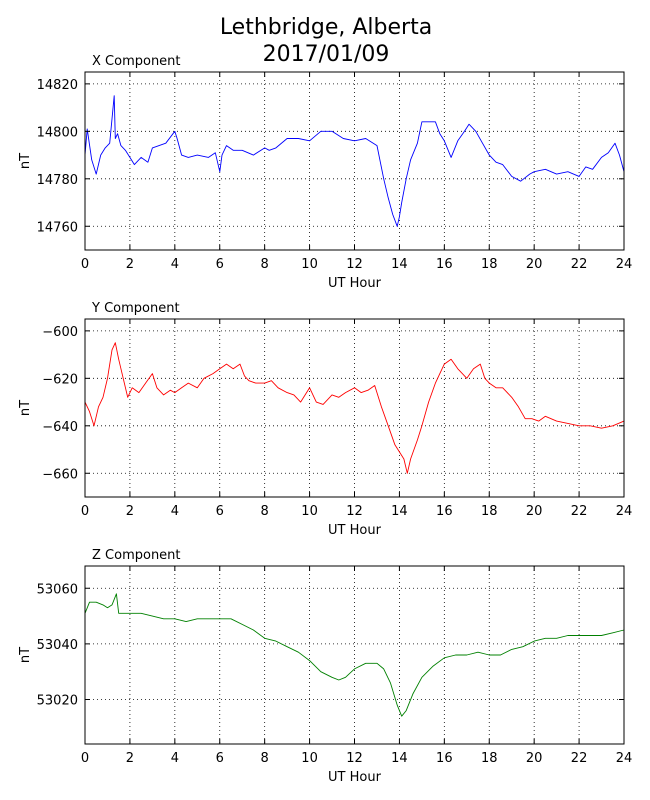 This screenshot has width=650, height=800. Describe the element at coordinates (57, 227) in the screenshot. I see `x-component-ytick-label-14760: 14760` at that location.